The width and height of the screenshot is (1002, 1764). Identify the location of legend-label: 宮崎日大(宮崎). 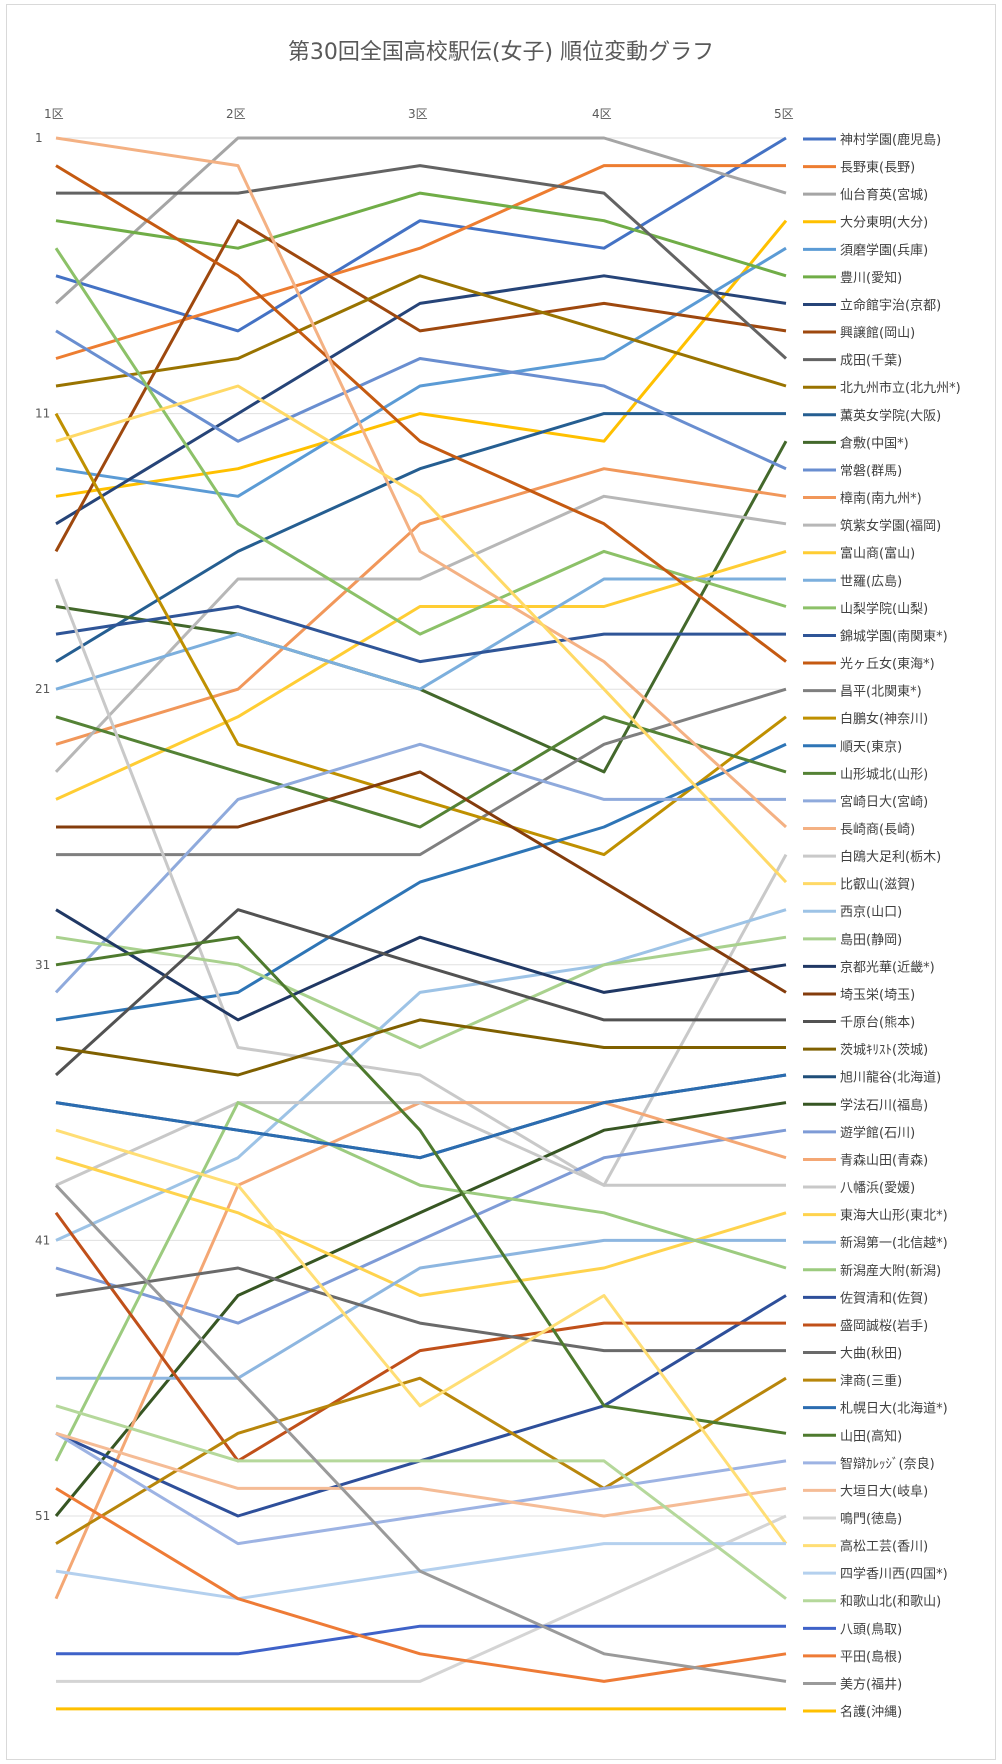
(884, 802).